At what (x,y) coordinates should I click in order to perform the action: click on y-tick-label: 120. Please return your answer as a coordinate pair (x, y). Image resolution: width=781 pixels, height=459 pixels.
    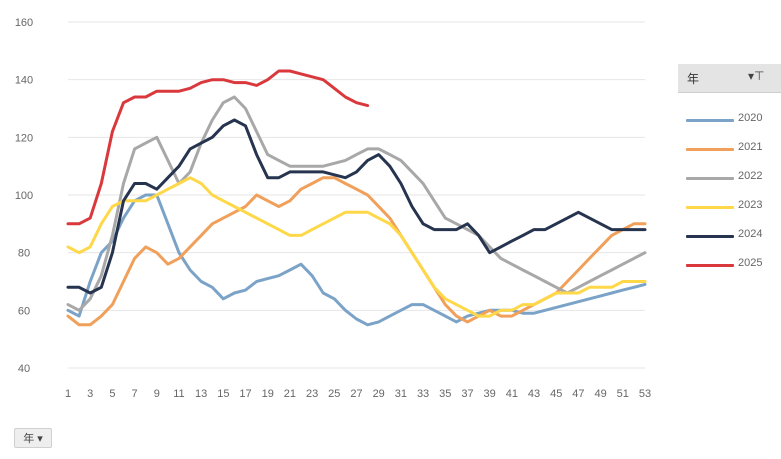
    Looking at the image, I should click on (24, 138).